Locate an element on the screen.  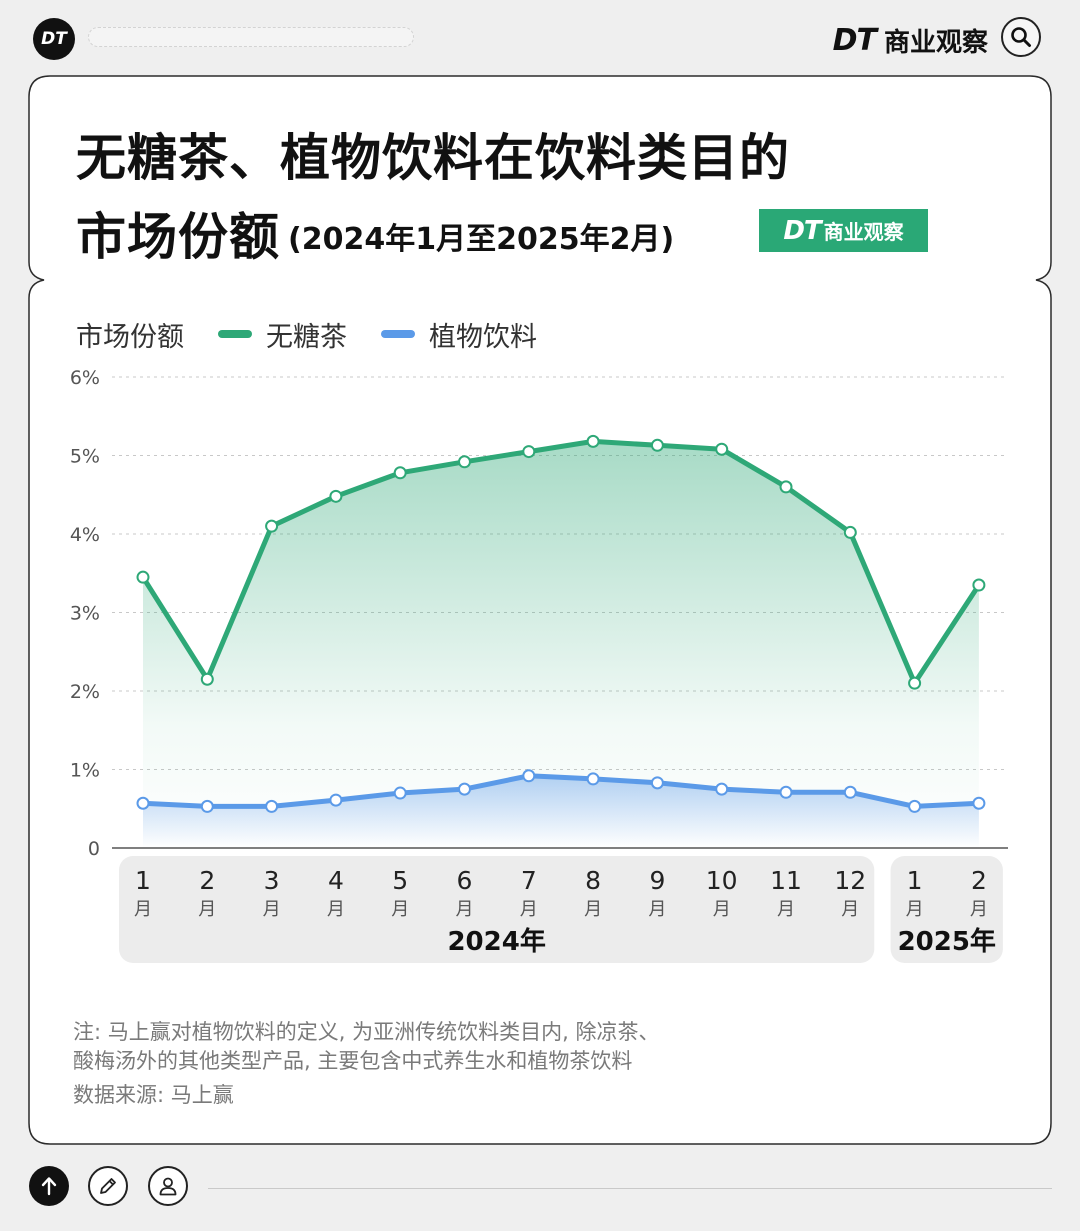
badge-name: 商业观察 is located at coordinates (863, 232).